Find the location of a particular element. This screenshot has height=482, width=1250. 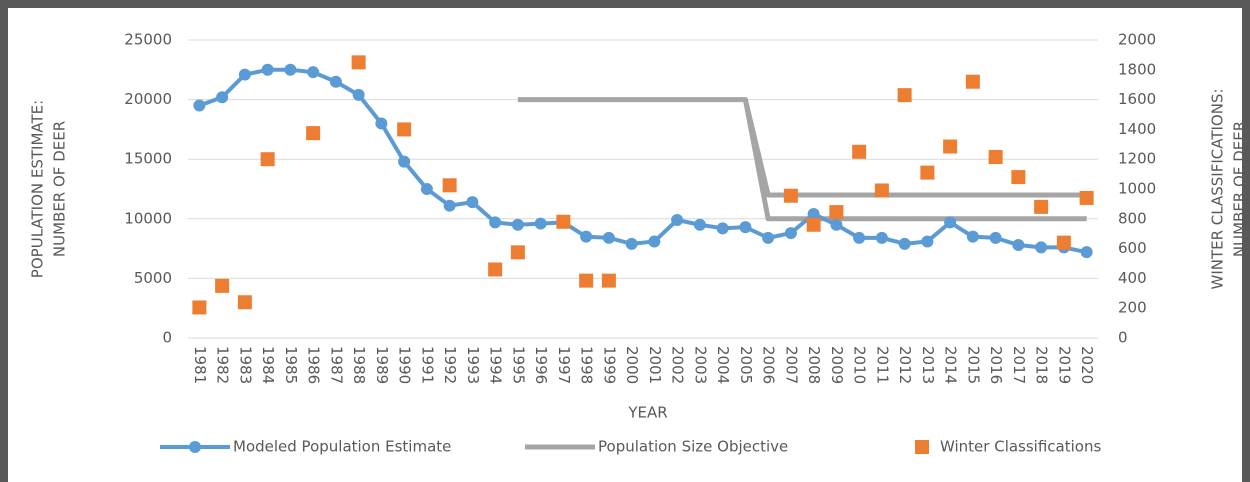

x-tick-label: 2018 is located at coordinates (1042, 365).